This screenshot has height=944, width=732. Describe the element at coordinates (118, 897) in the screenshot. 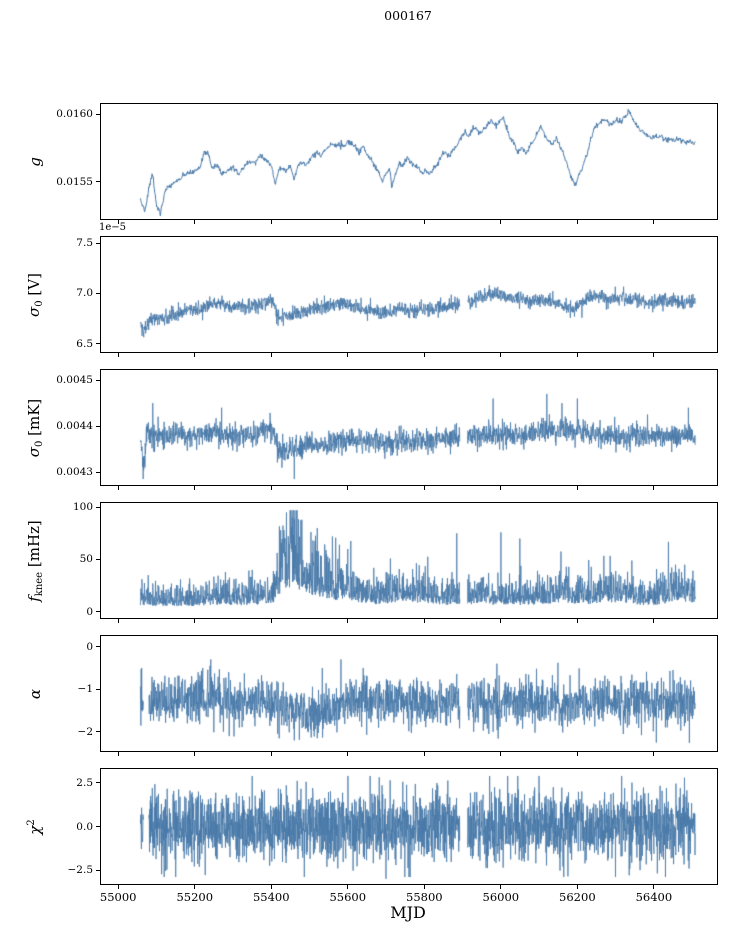

I see `x-tick-label: 55000` at that location.